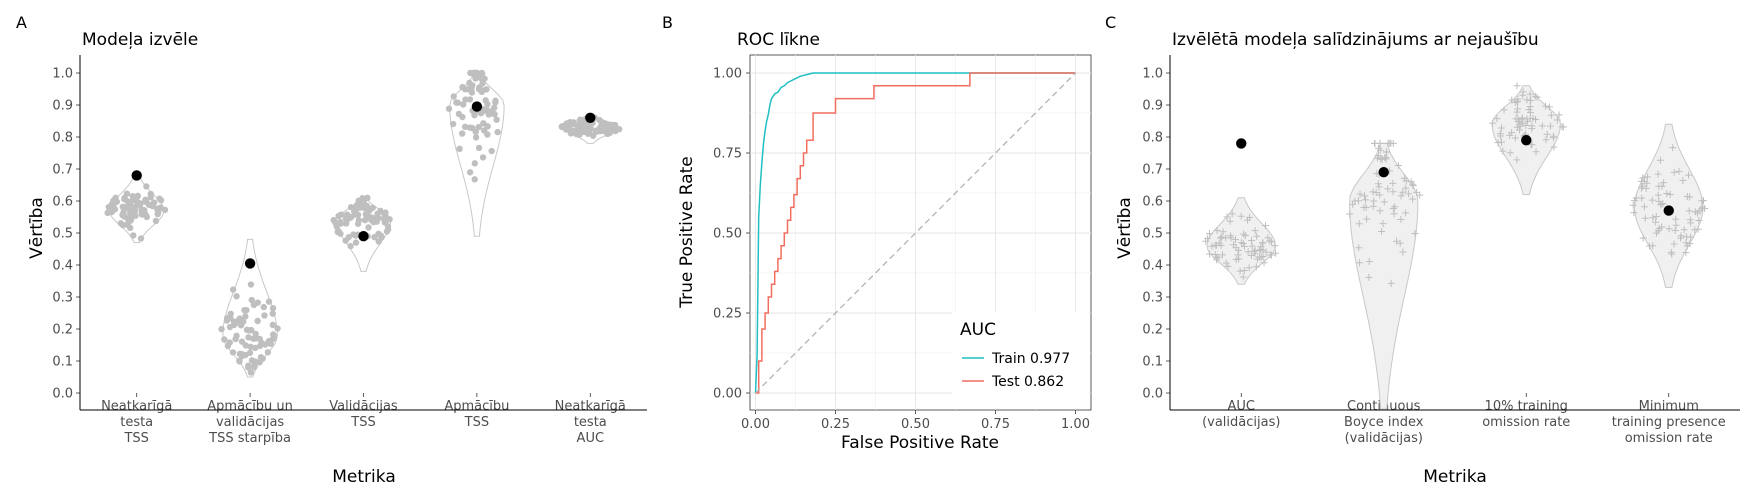  What do you see at coordinates (731, 234) in the screenshot?
I see `panel-b-y-ticks: 0.00 0.25 0.50 0.75 1.00` at bounding box center [731, 234].